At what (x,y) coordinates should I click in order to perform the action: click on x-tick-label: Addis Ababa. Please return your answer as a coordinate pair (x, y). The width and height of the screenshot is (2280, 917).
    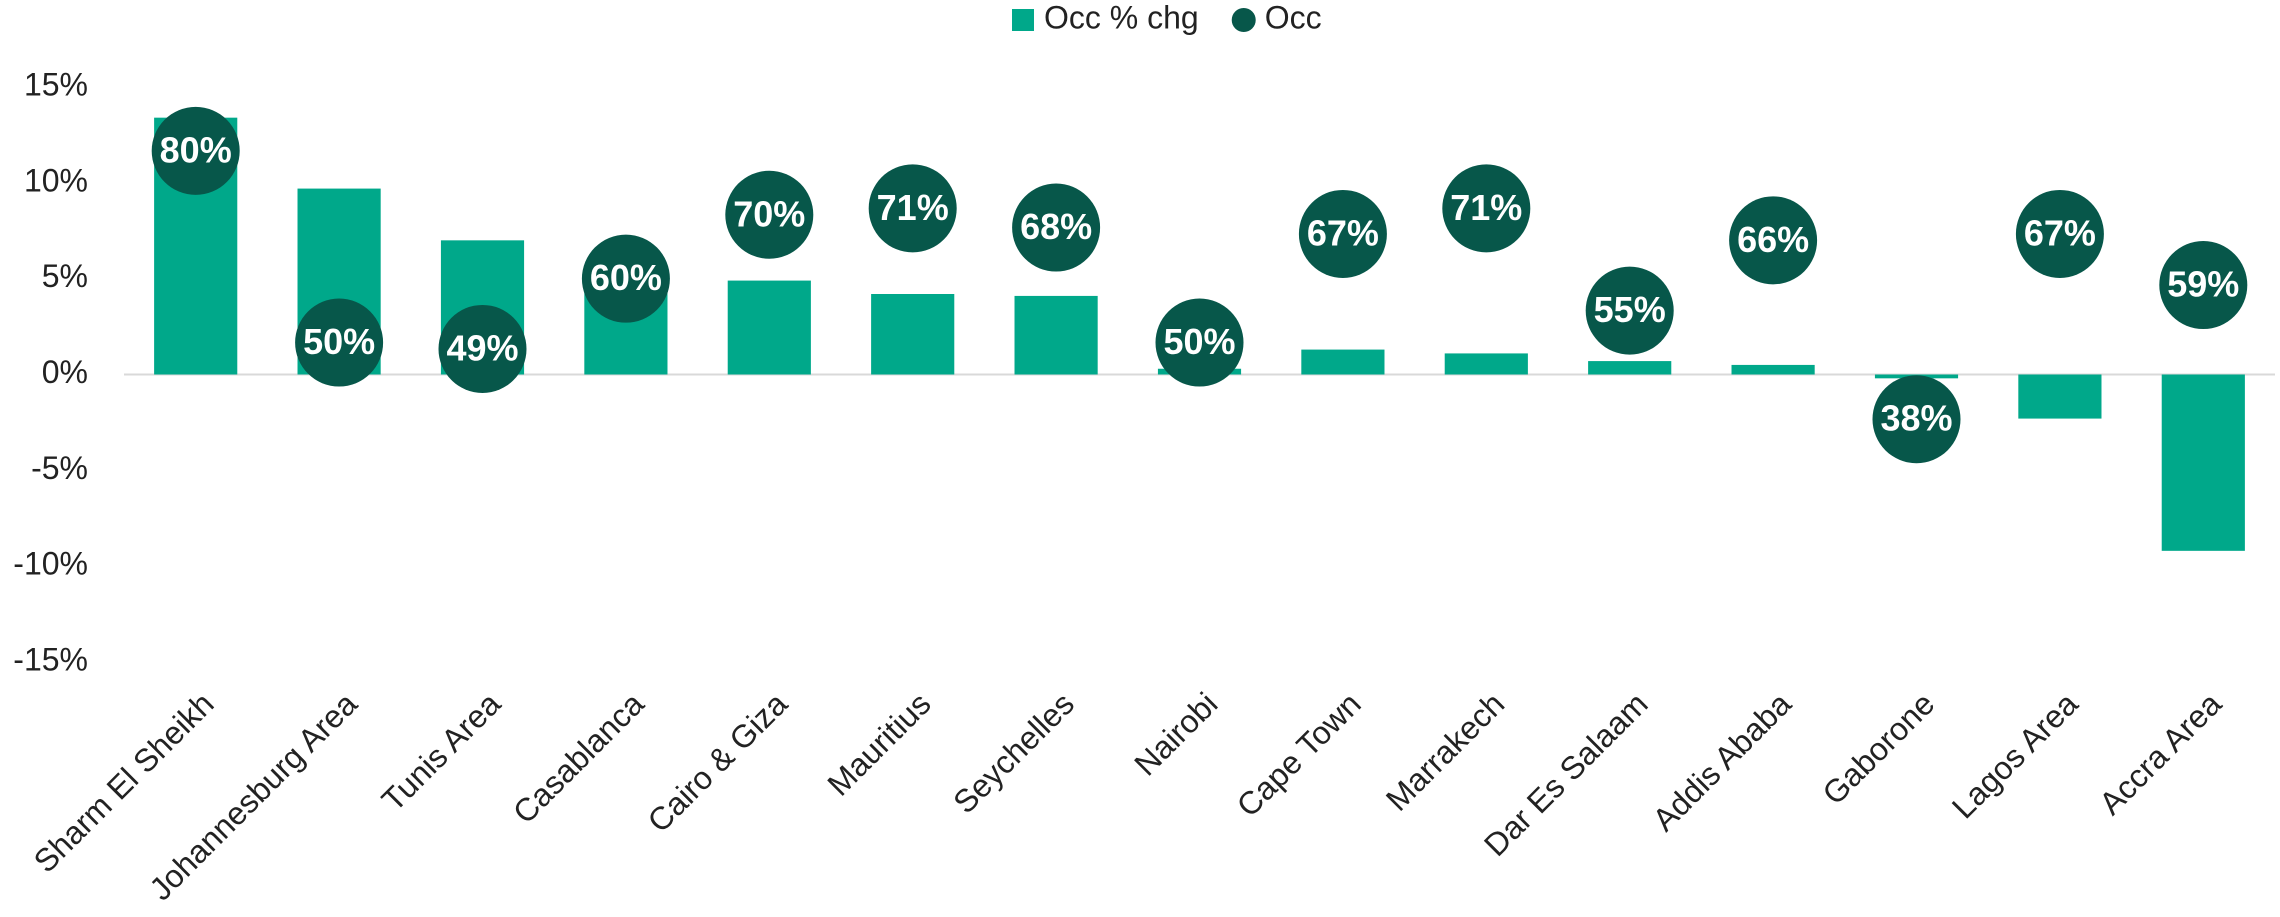
    Looking at the image, I should click on (1722, 761).